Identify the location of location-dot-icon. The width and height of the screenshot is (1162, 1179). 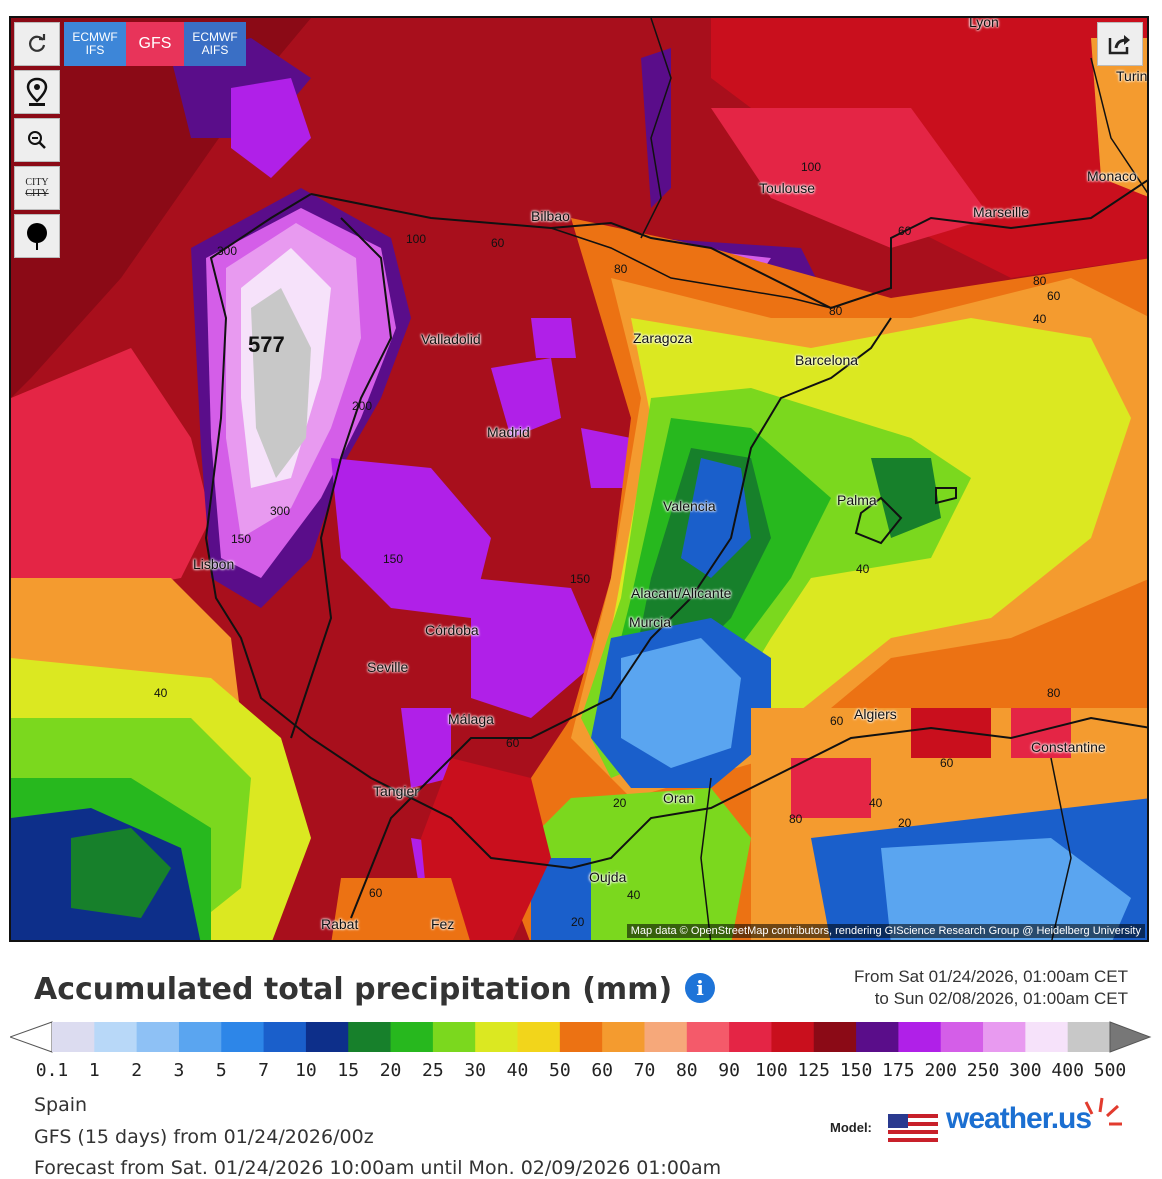
(37, 236).